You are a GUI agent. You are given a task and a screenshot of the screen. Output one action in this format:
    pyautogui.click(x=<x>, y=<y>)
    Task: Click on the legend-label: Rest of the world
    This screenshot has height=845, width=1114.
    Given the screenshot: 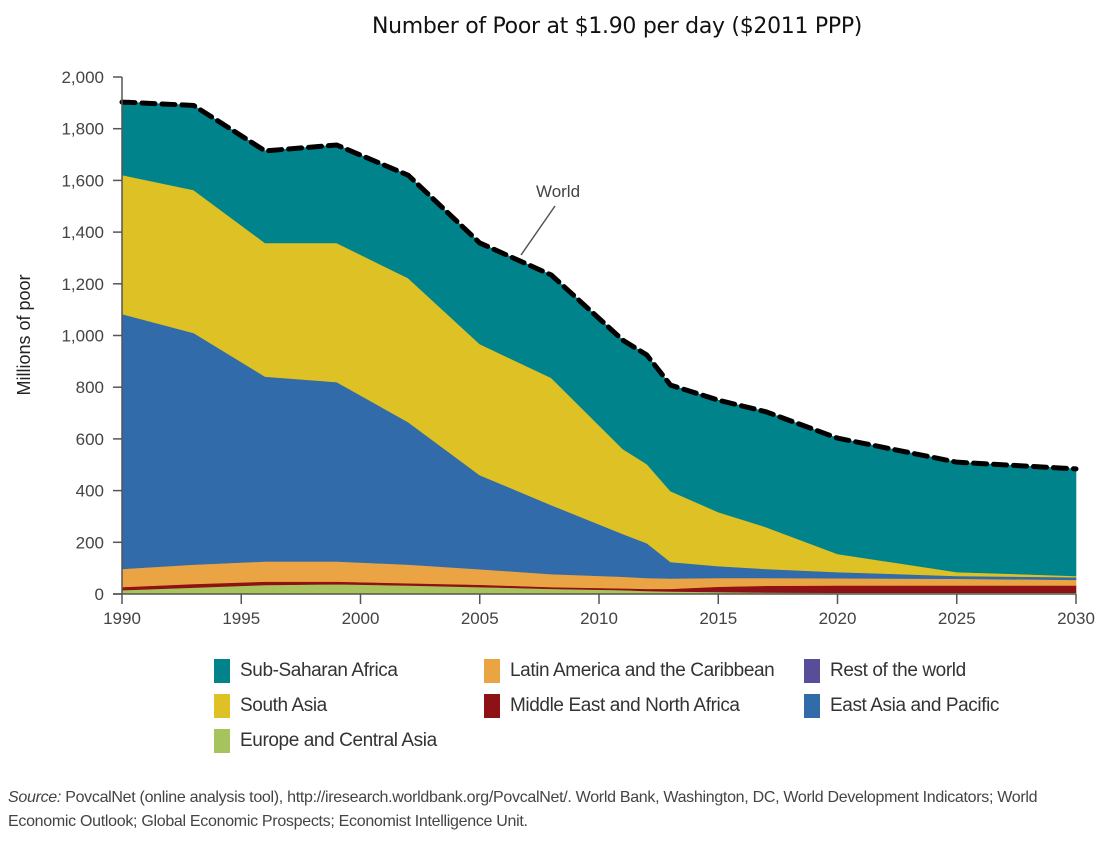 What is the action you would take?
    pyautogui.click(x=898, y=670)
    